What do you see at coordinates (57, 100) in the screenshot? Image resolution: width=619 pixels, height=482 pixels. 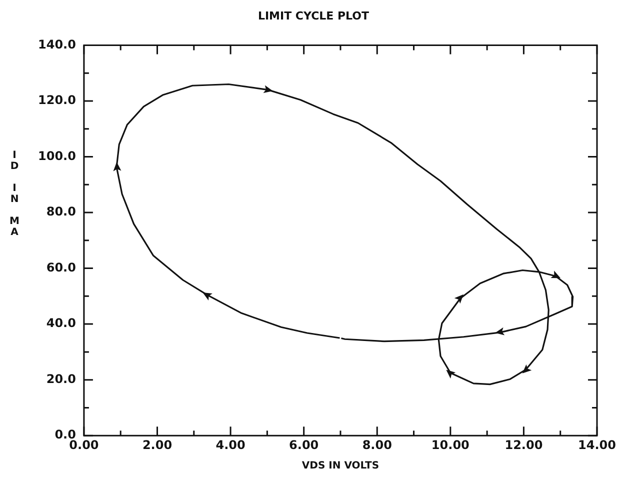 I see `y-tick-label: 120.0` at bounding box center [57, 100].